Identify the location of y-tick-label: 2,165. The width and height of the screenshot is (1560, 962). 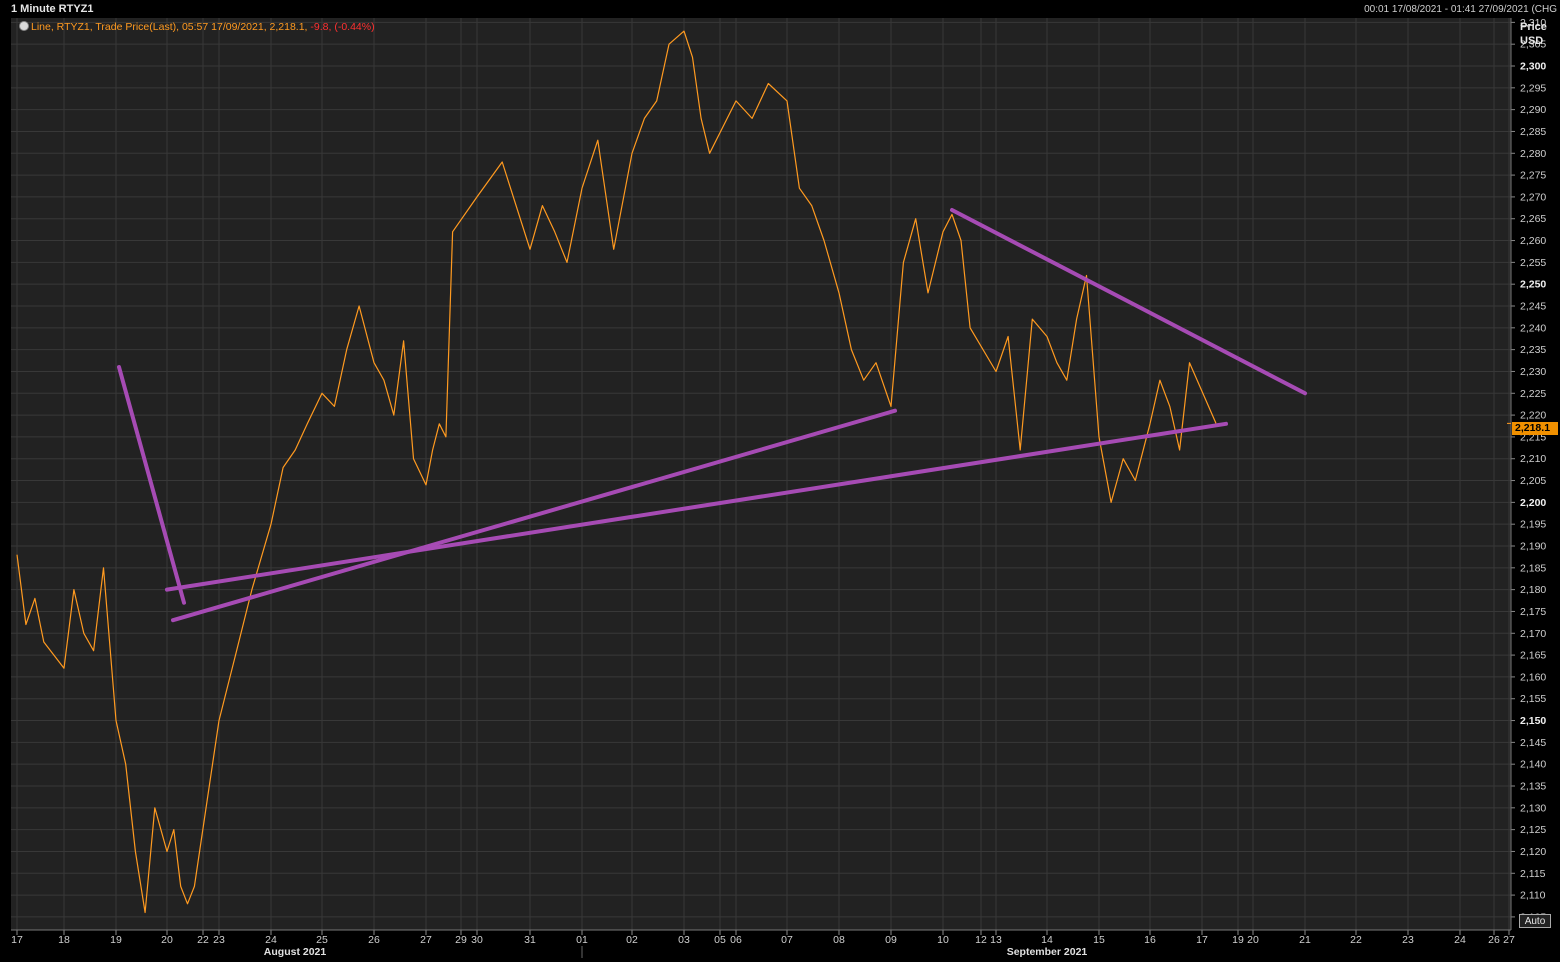
(1533, 656).